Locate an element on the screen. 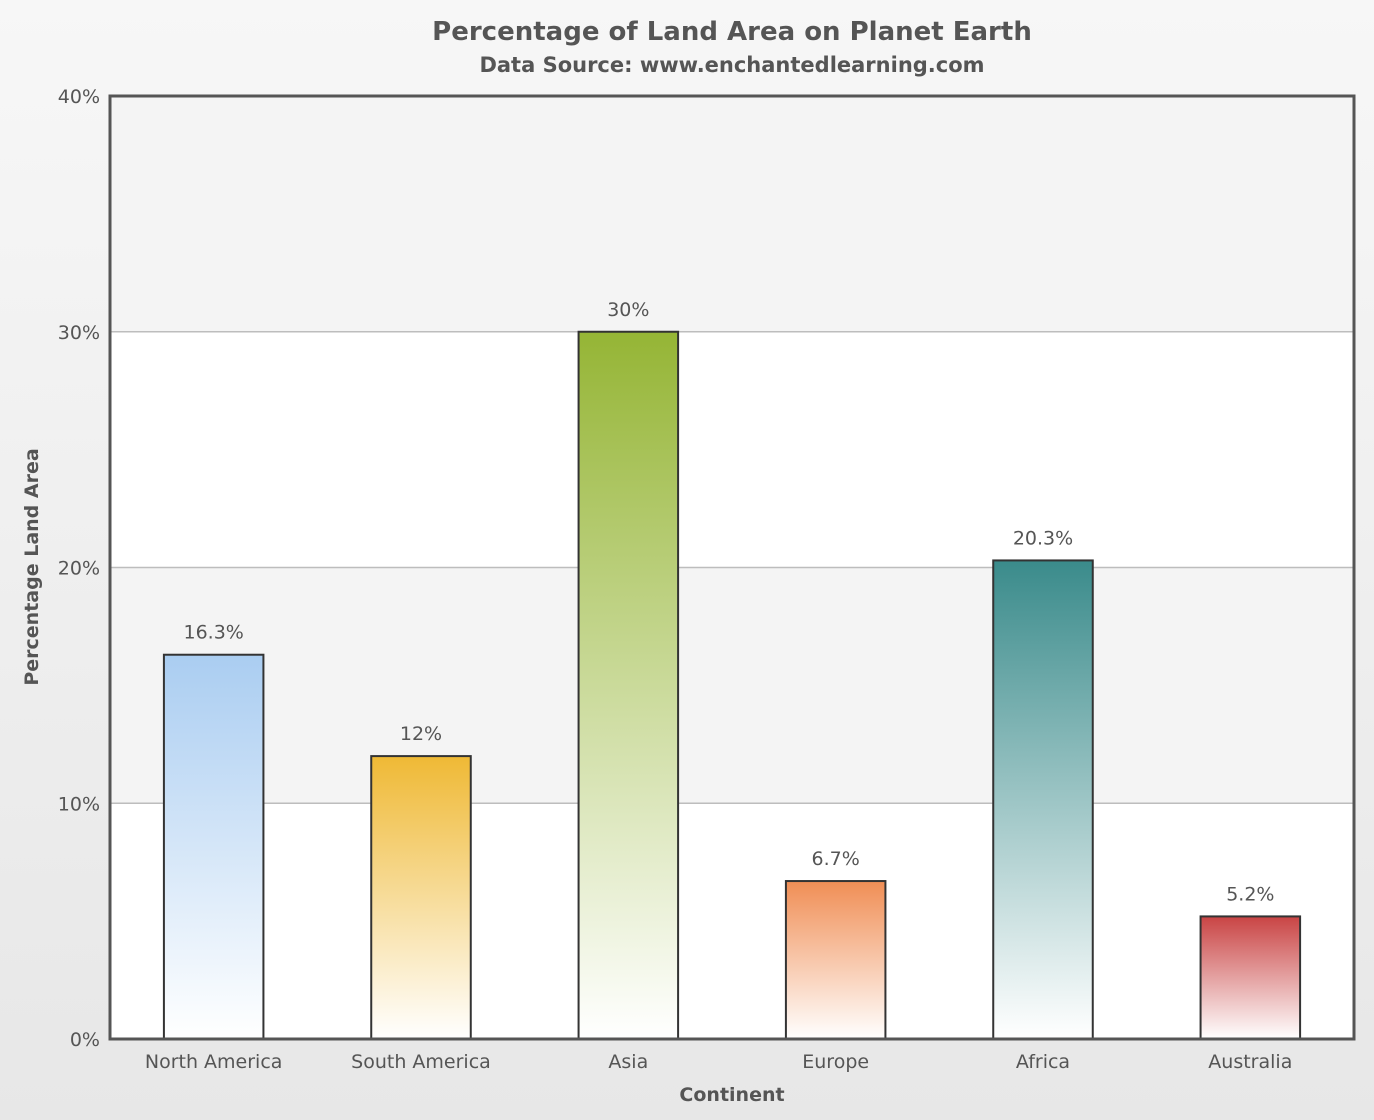 This screenshot has width=1374, height=1120. data-label-asia: 30% is located at coordinates (628, 310).